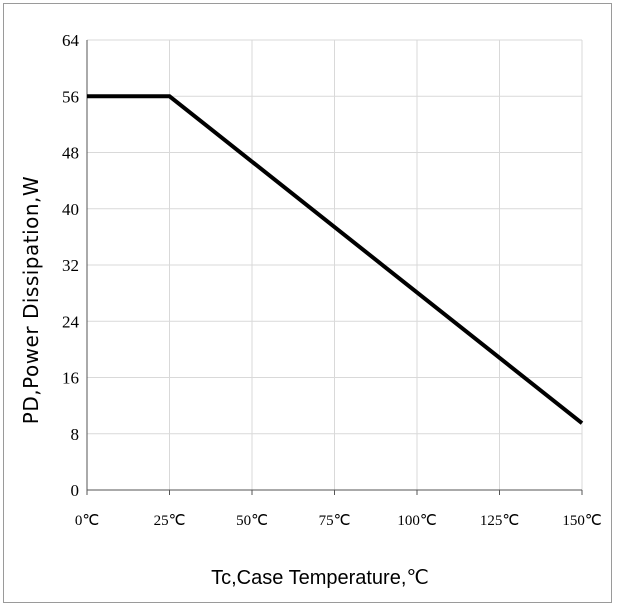 The height and width of the screenshot is (608, 617). I want to click on x-tick-labels: 0℃ 25℃ 50℃ 75℃ 100℃ 125℃ 150℃, so click(338, 521).